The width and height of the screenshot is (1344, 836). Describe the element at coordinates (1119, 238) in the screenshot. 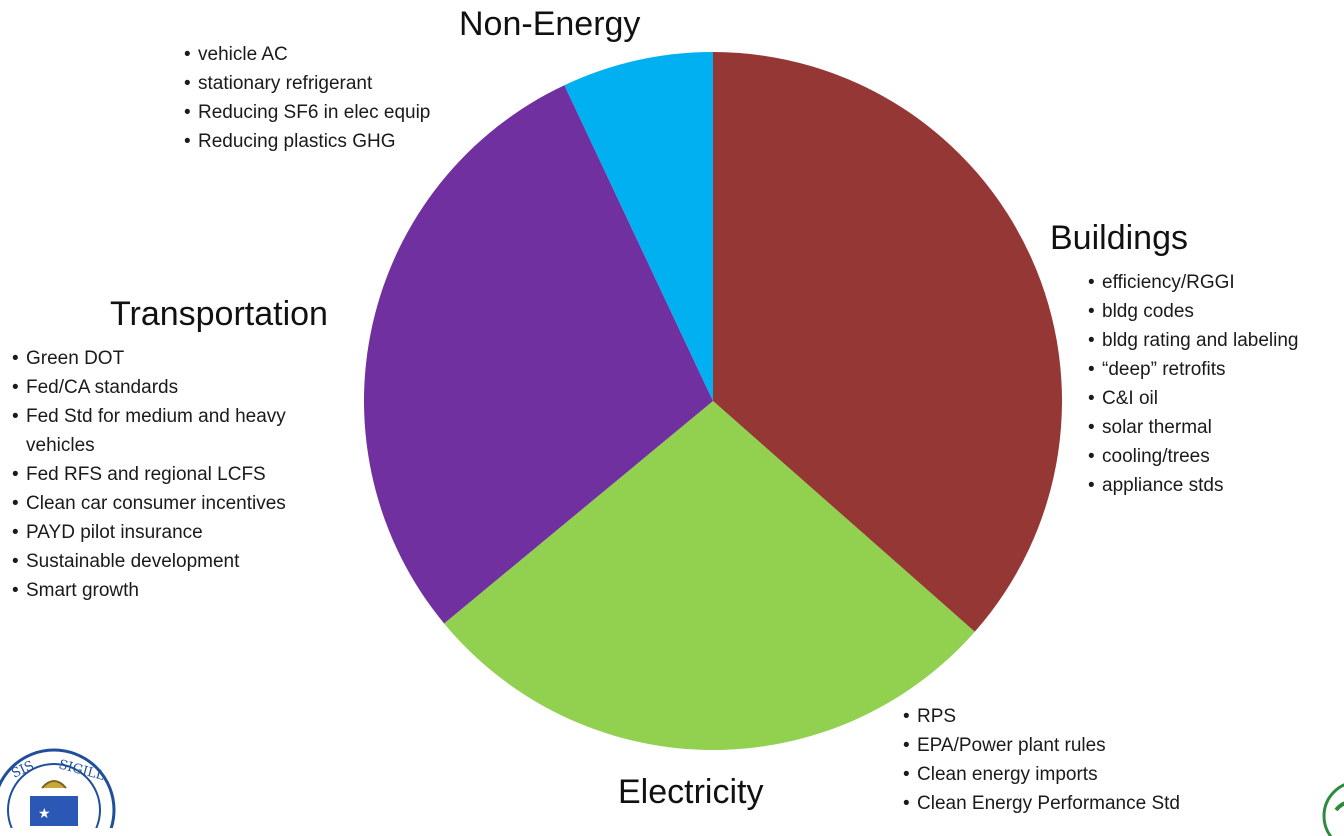

I see `buildings-title: Buildings` at that location.